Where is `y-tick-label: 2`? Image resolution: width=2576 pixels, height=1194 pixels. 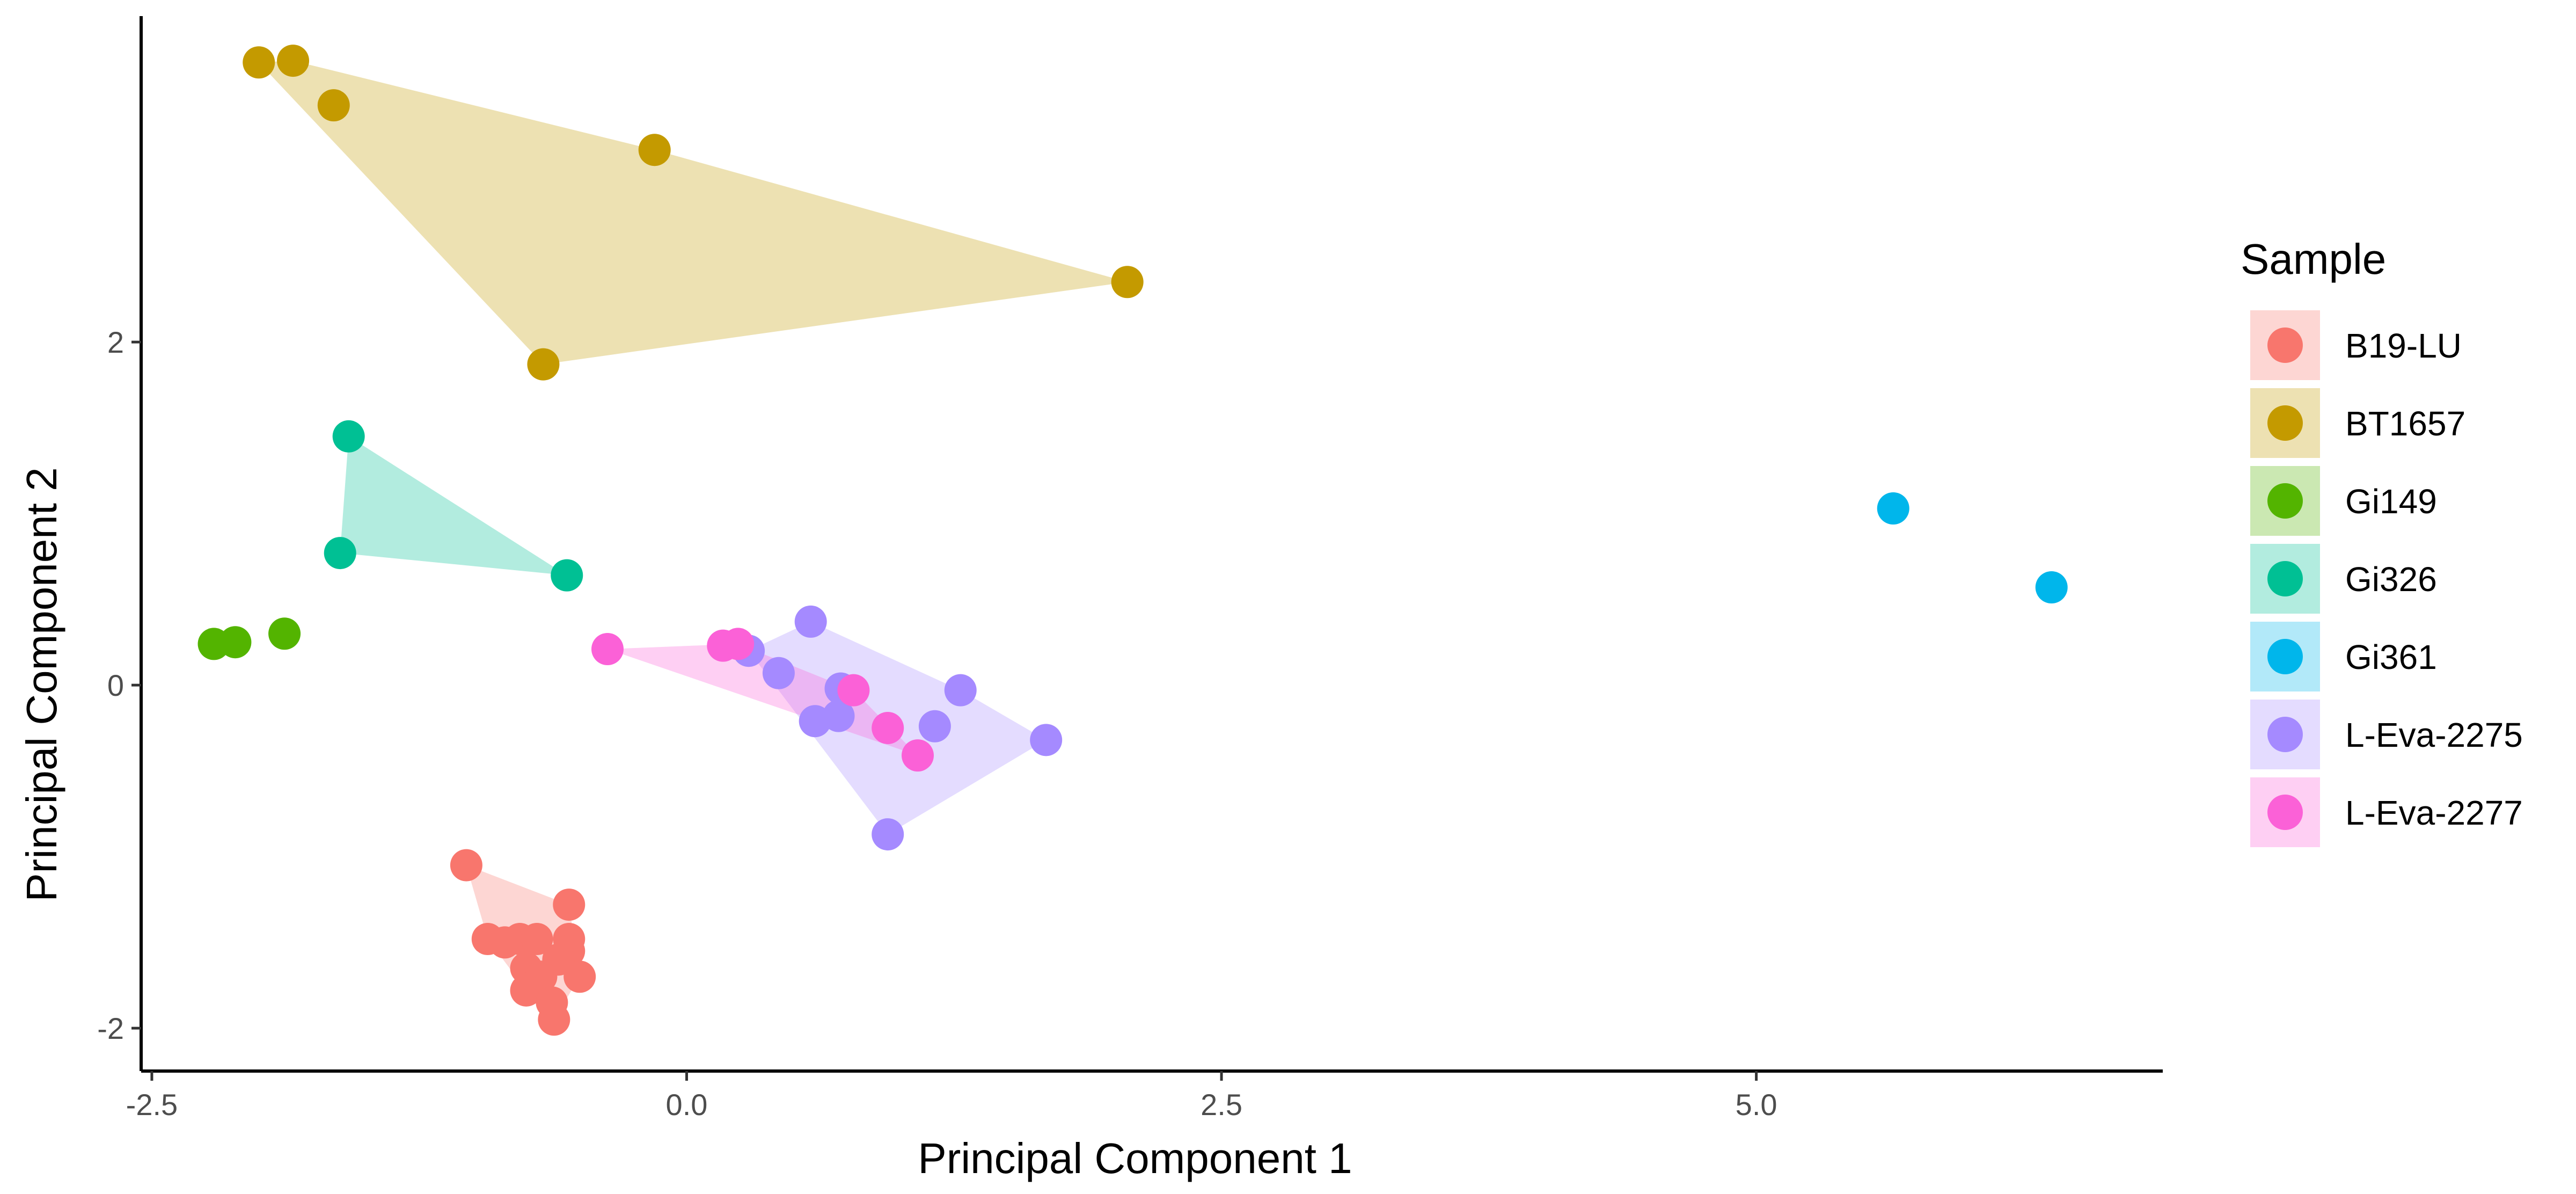
y-tick-label: 2 is located at coordinates (115, 342).